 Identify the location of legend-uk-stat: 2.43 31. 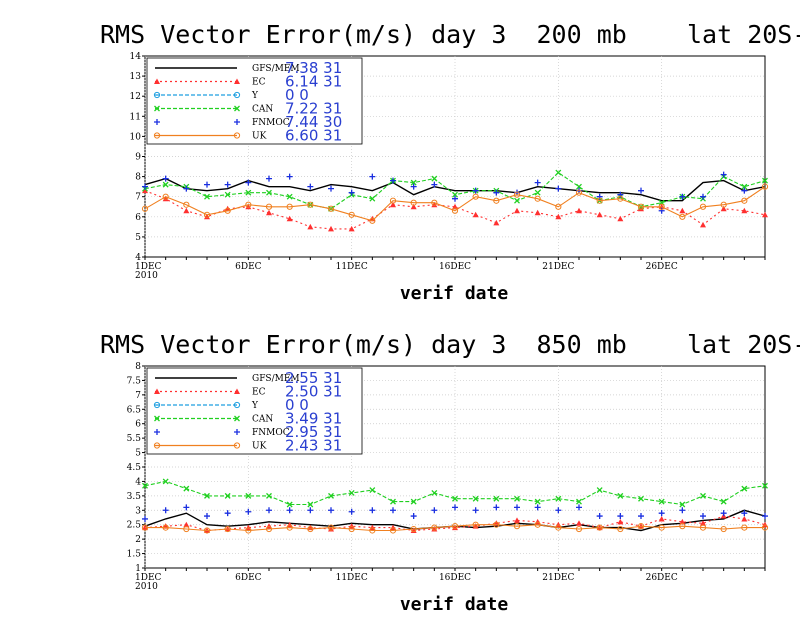
(313, 446).